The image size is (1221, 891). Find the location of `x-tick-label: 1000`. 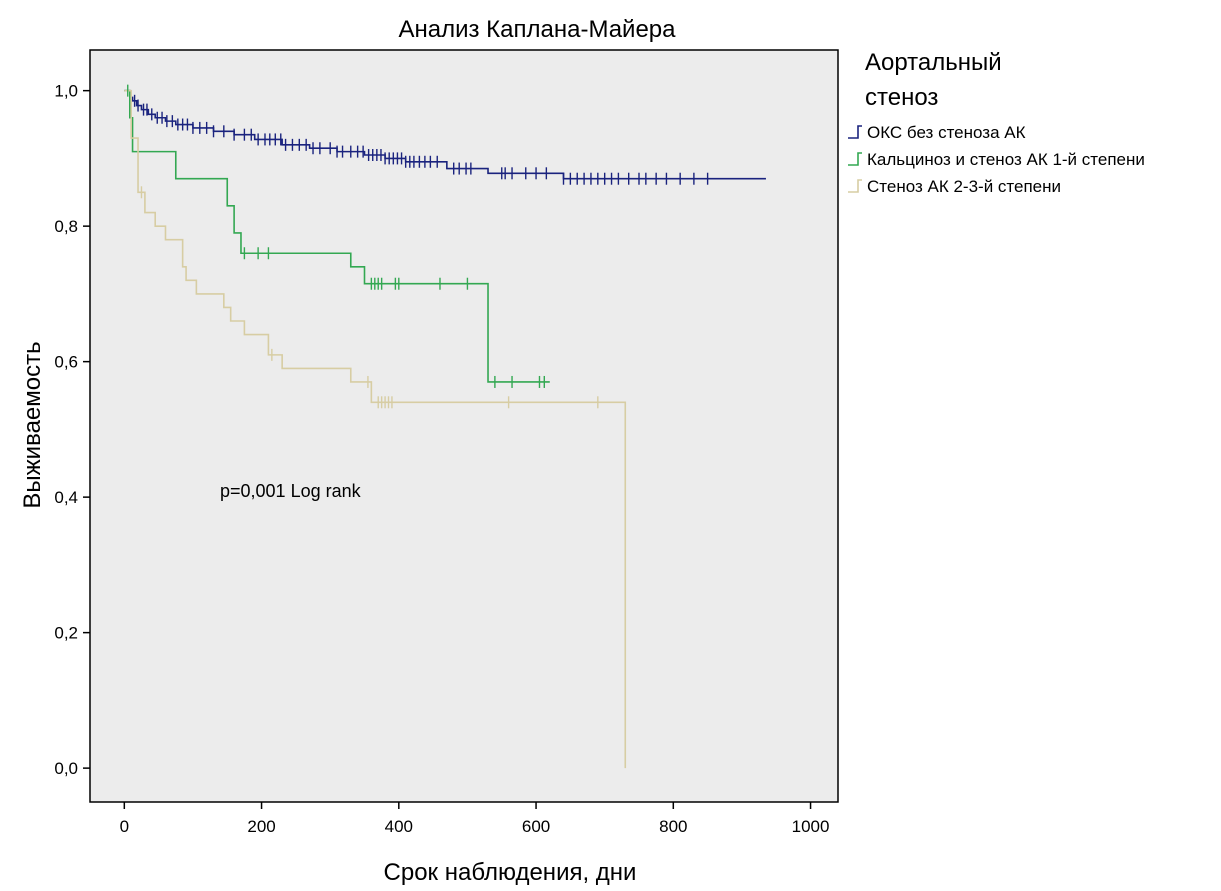

x-tick-label: 1000 is located at coordinates (811, 826).